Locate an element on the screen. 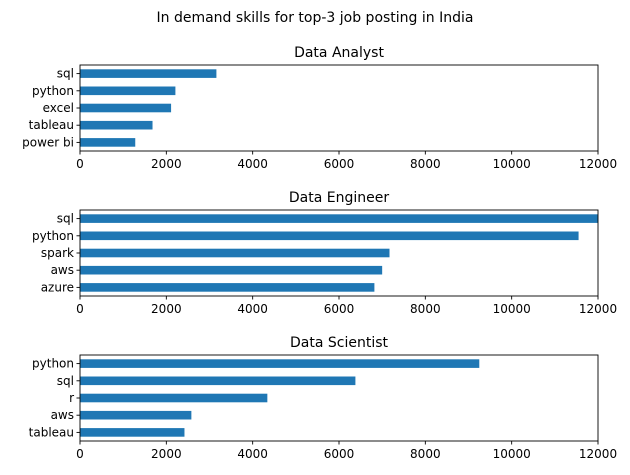 Image resolution: width=630 pixels, height=475 pixels. bar-r is located at coordinates (174, 398).